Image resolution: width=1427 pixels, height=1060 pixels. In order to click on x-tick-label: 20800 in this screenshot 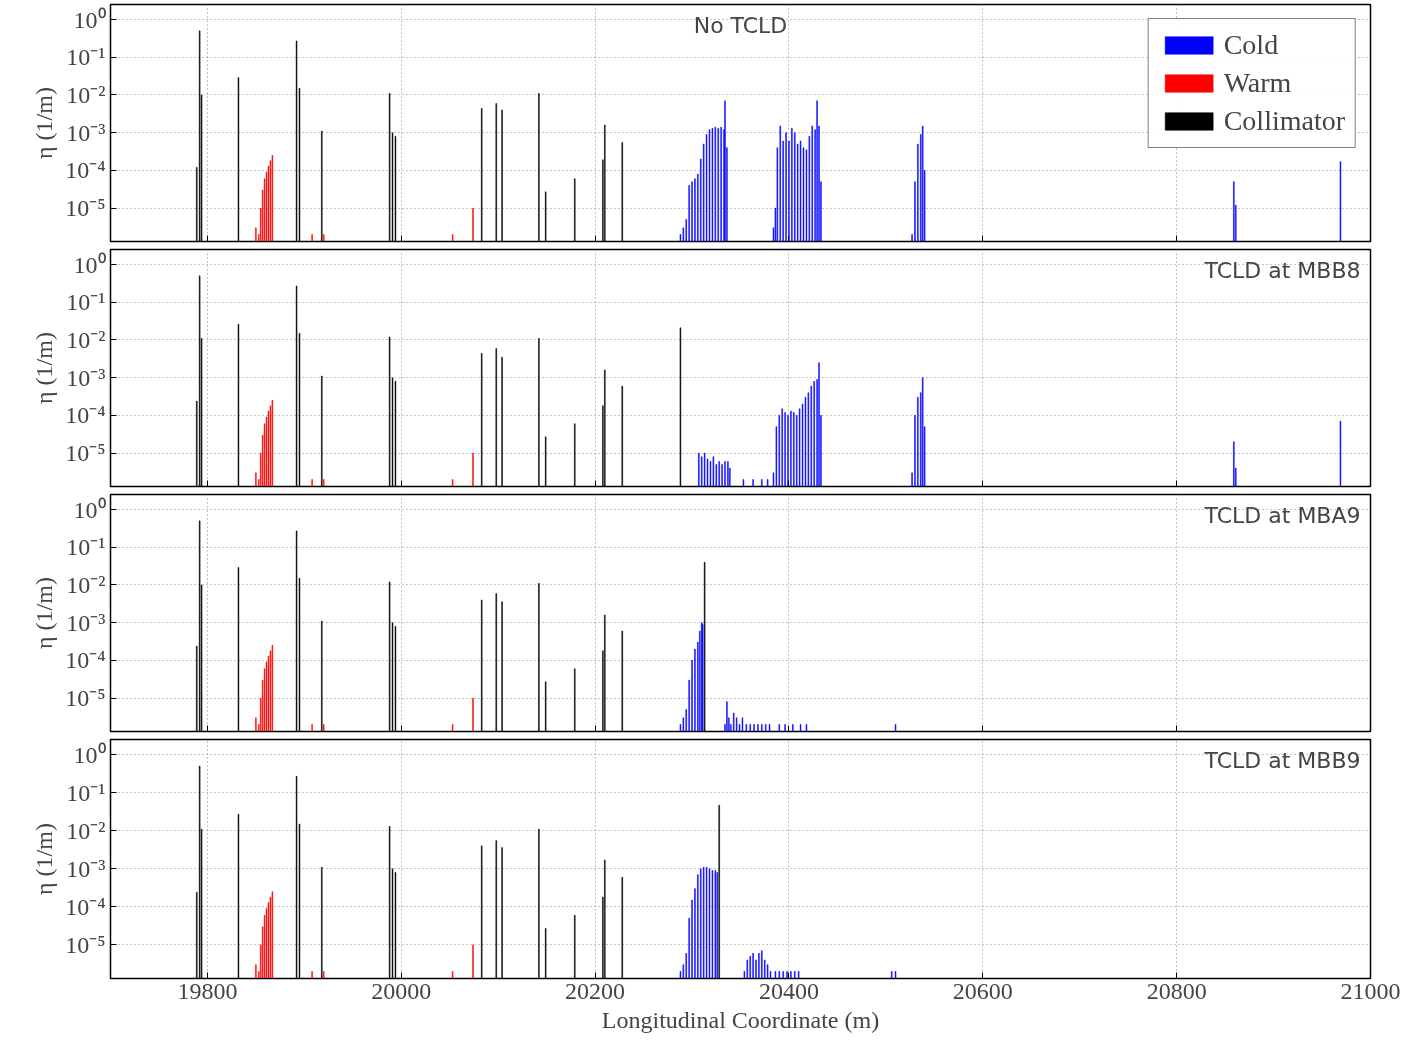, I will do `click(1176, 990)`.